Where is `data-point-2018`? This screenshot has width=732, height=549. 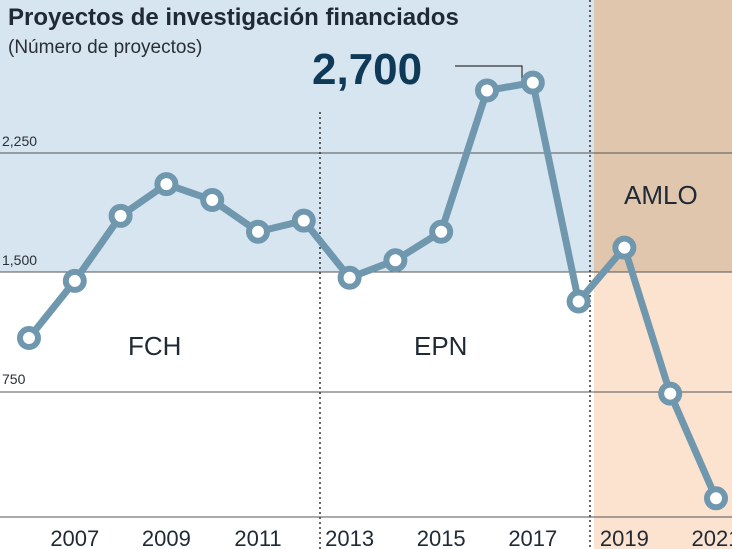
data-point-2018 is located at coordinates (578, 301).